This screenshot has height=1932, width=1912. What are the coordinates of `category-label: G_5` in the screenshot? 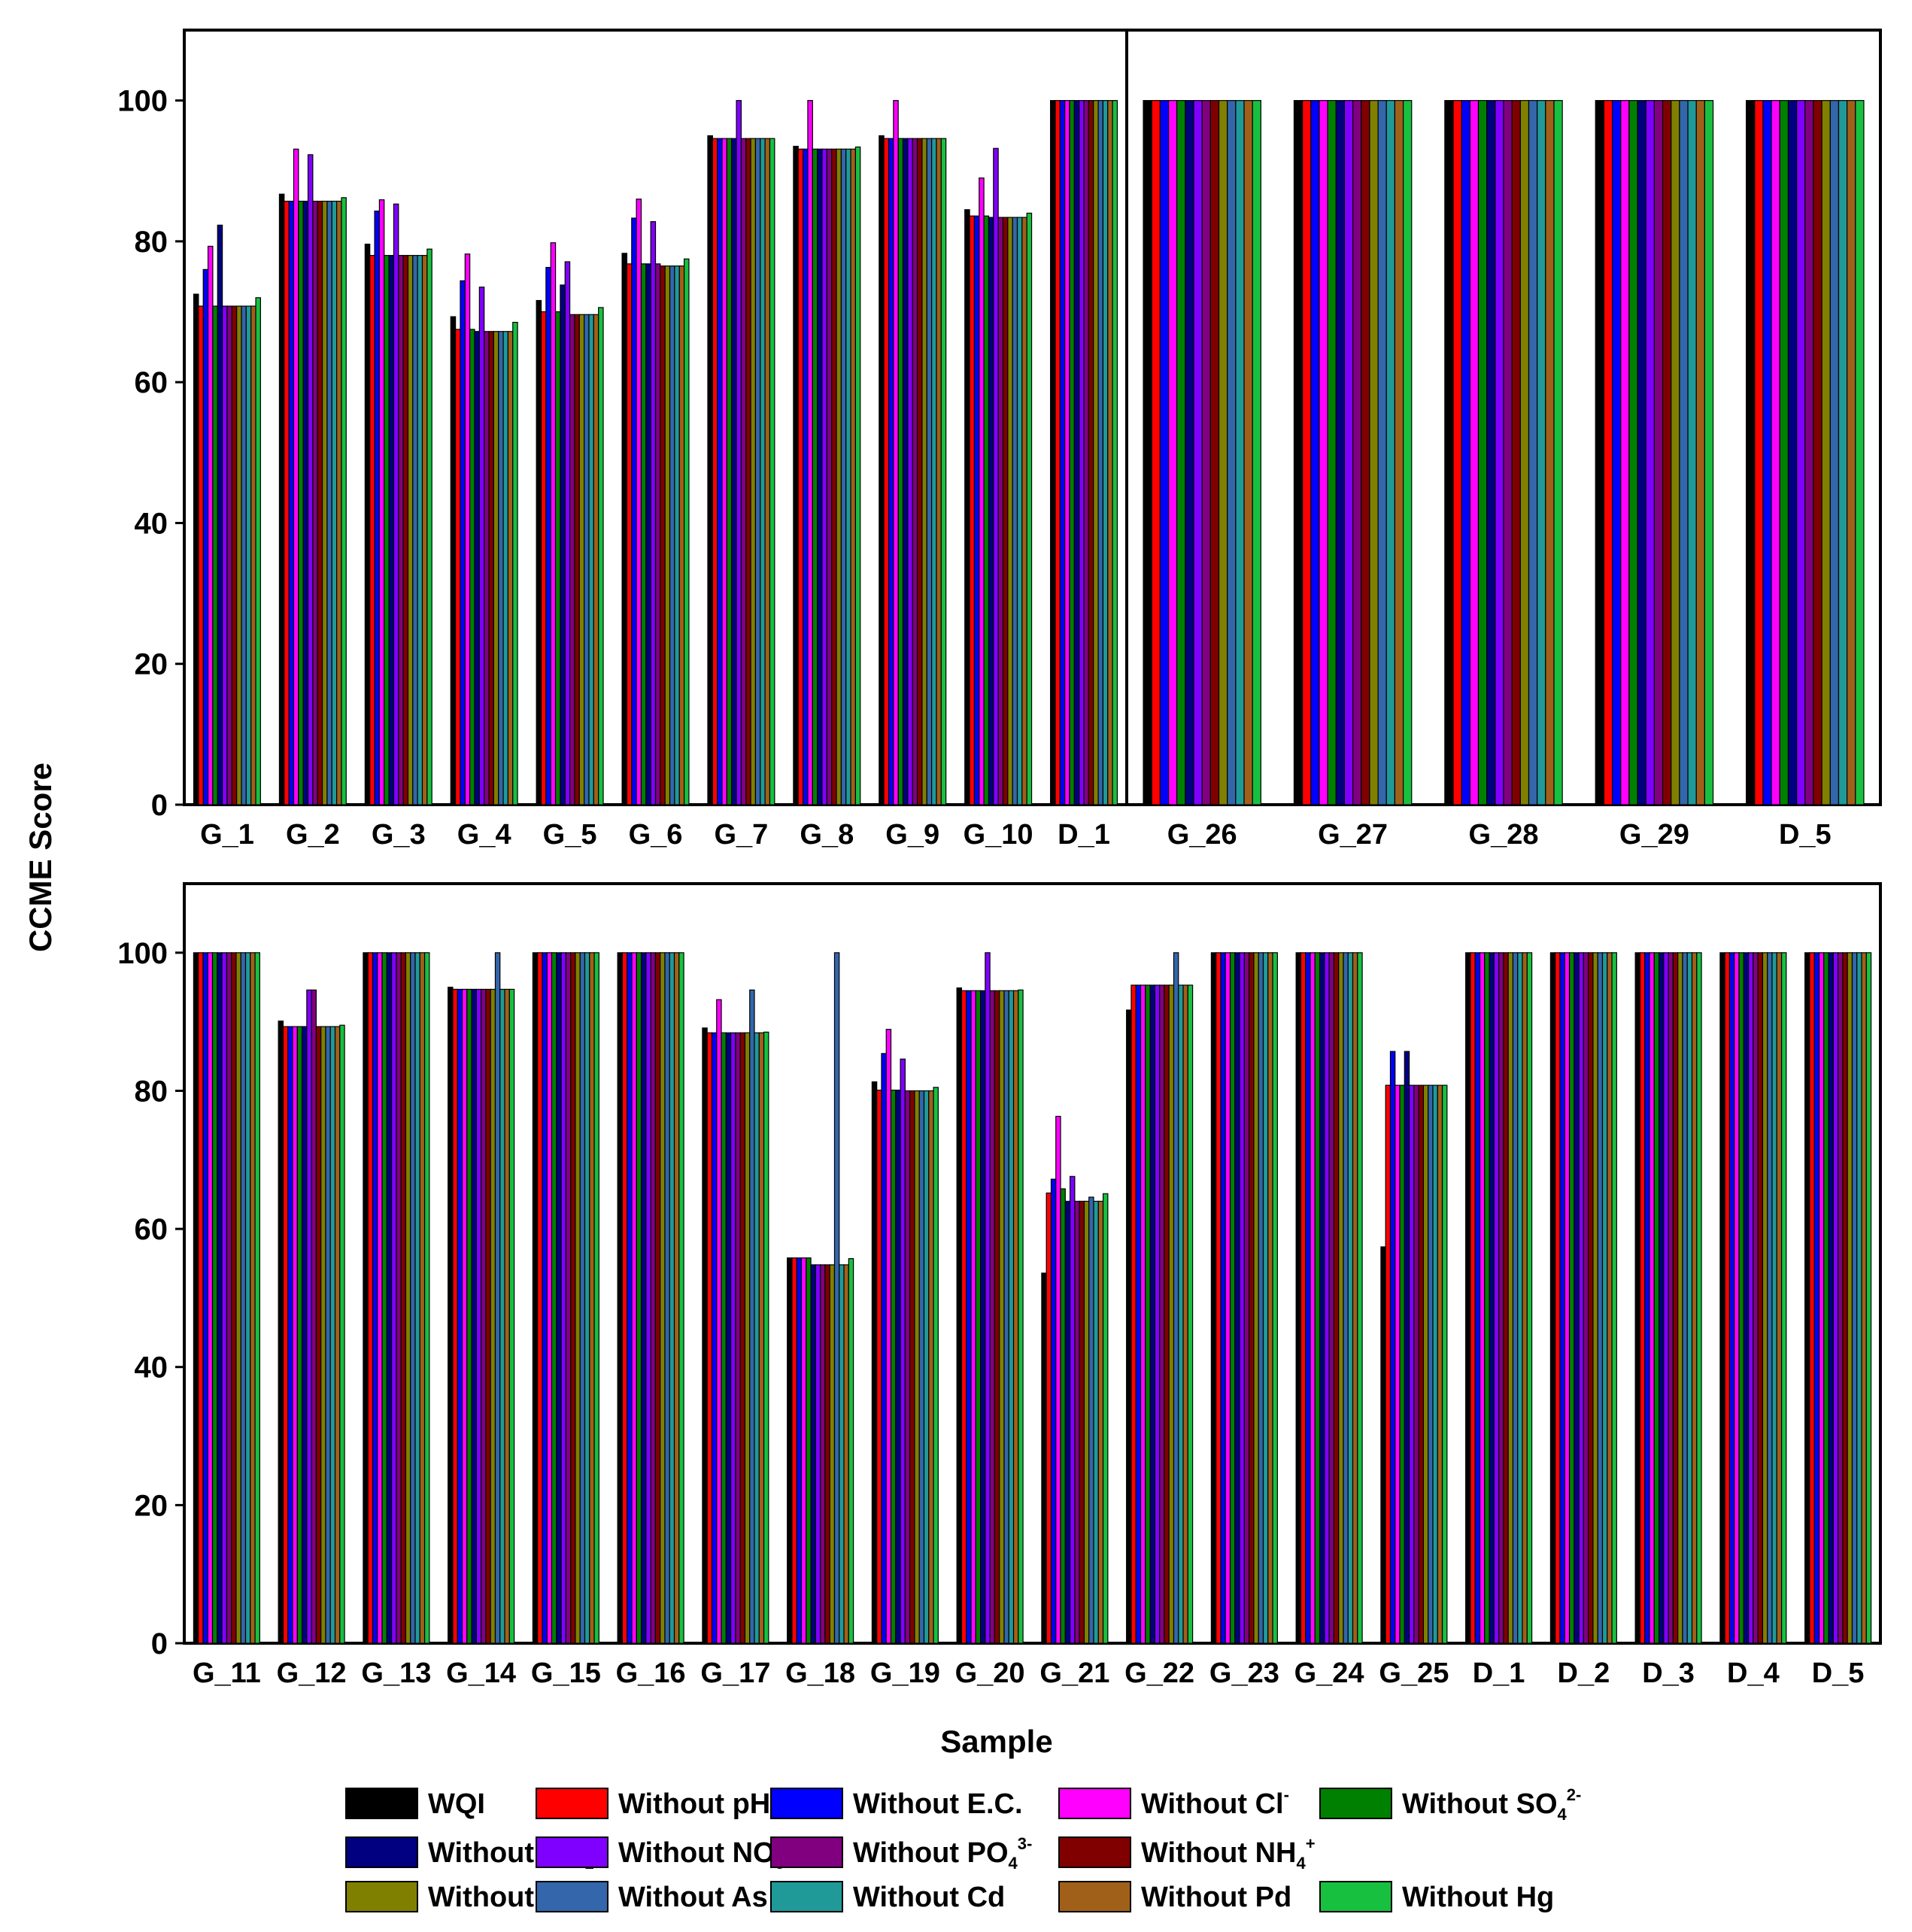 It's located at (570, 835).